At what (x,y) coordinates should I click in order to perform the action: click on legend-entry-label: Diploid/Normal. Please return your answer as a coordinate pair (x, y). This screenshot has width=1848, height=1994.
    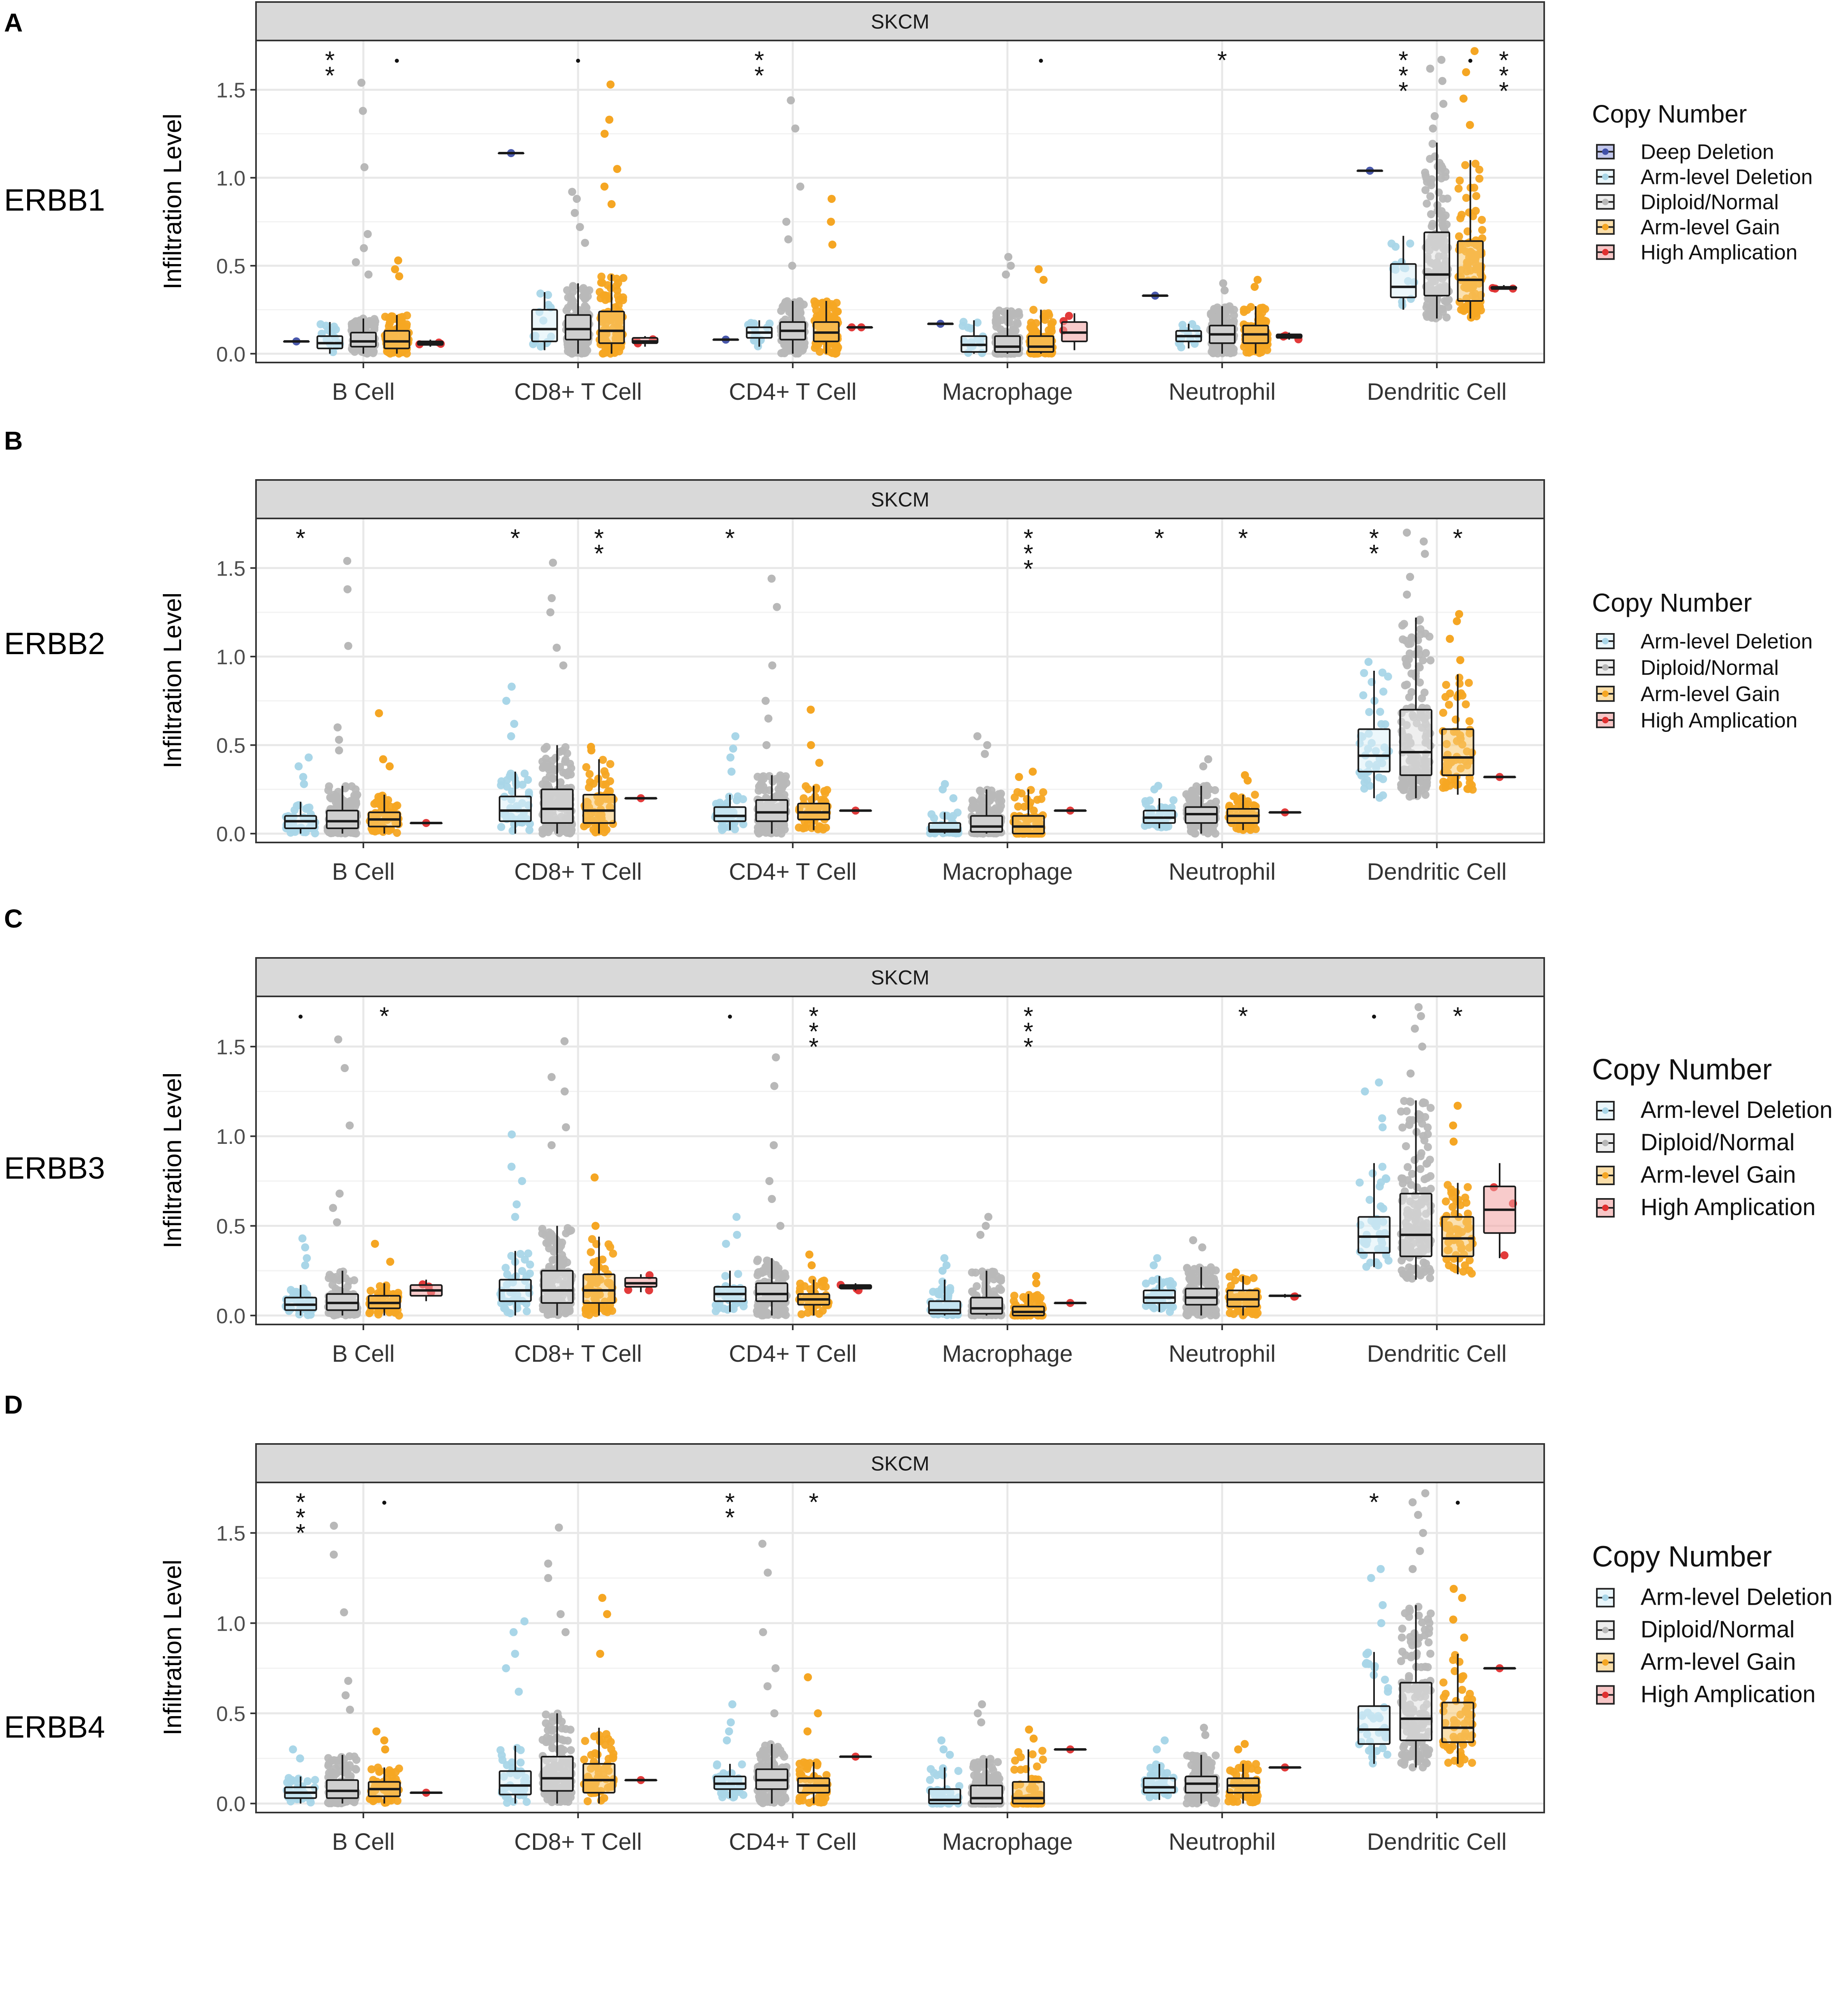
    Looking at the image, I should click on (1710, 203).